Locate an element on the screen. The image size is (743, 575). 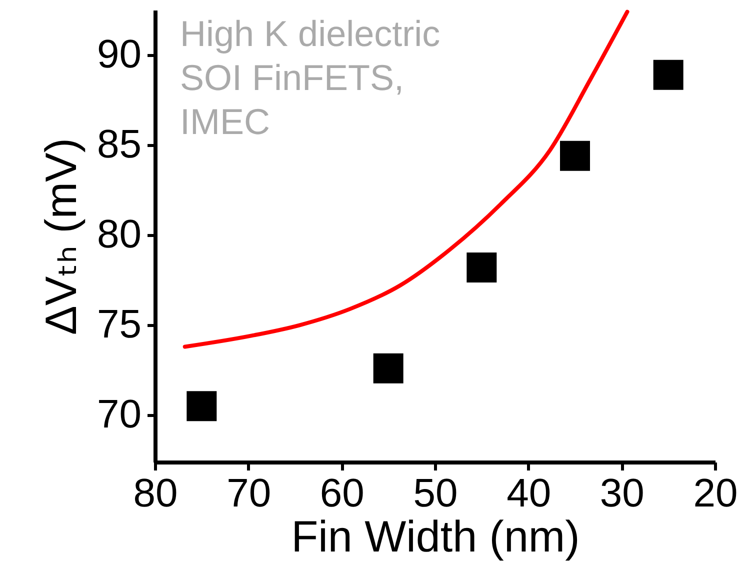
x-tick-label: 30 is located at coordinates (622, 494).